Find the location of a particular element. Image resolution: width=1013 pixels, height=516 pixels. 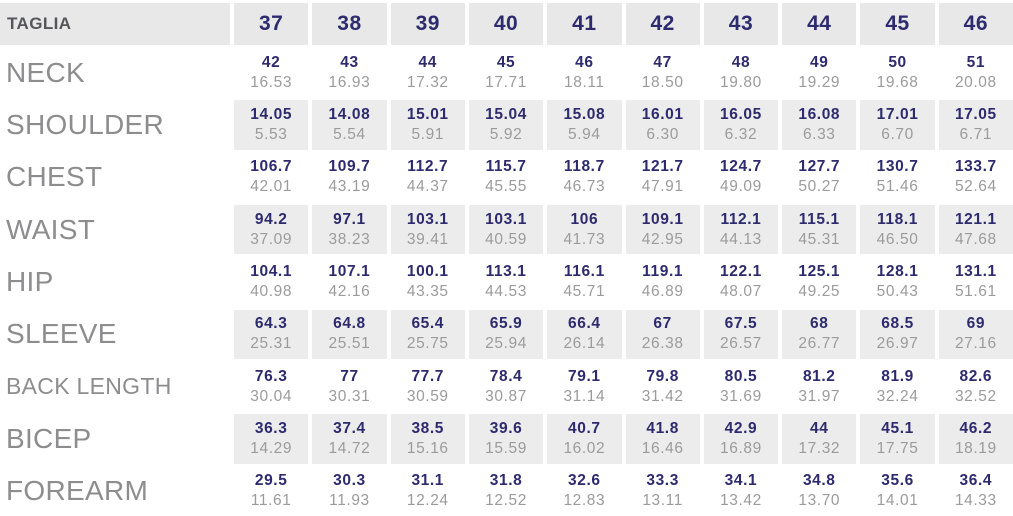

cm-value: 15.04 is located at coordinates (506, 114).